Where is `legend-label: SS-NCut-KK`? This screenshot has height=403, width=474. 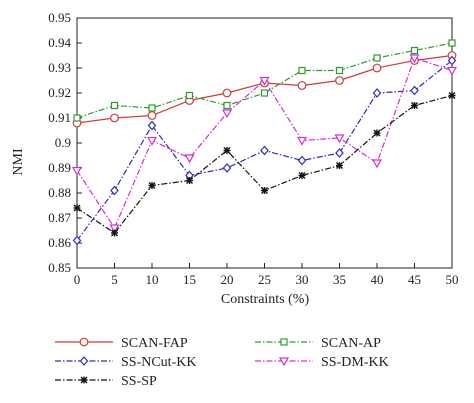
legend-label: SS-NCut-KK is located at coordinates (158, 362).